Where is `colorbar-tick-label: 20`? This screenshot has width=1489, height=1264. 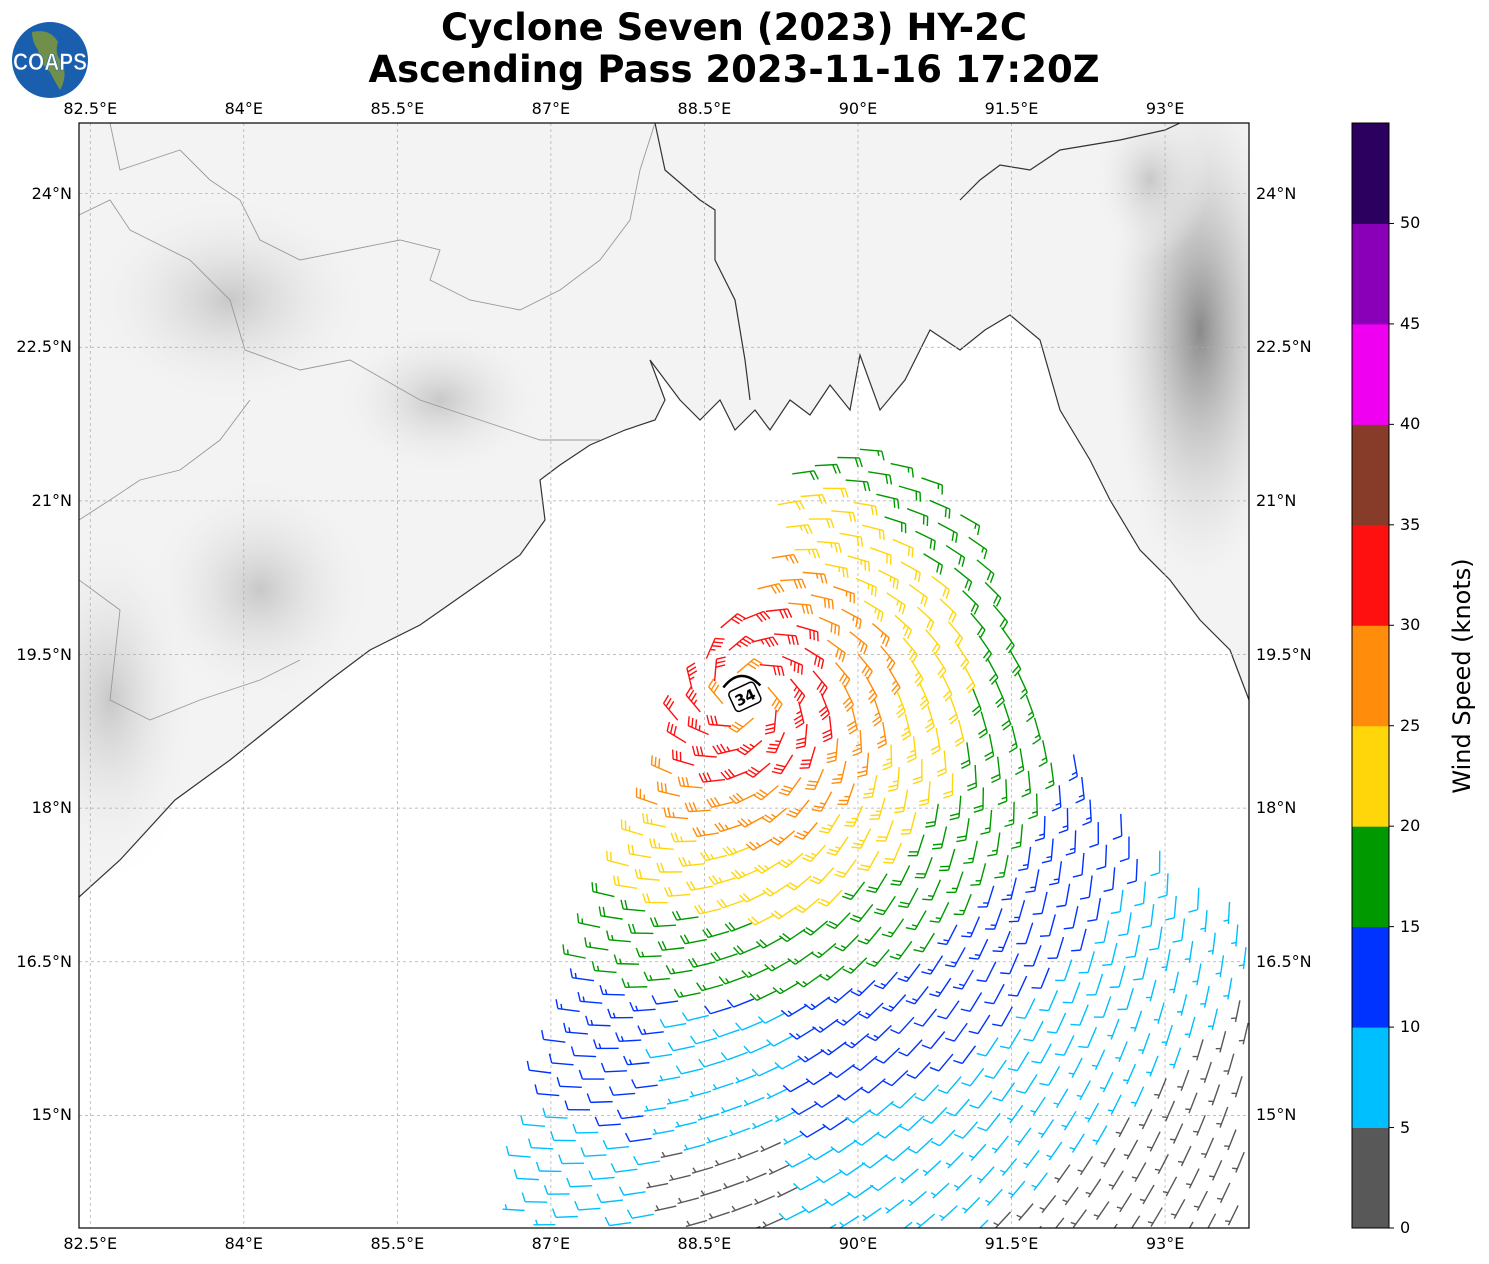 colorbar-tick-label: 20 is located at coordinates (1410, 826).